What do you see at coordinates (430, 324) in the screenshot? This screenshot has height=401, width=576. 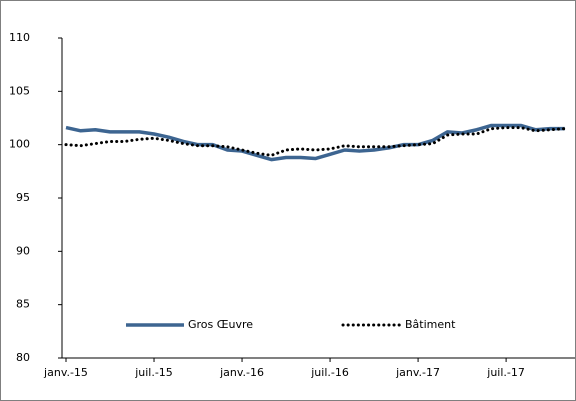 I see `legend-label: Bâtiment` at bounding box center [430, 324].